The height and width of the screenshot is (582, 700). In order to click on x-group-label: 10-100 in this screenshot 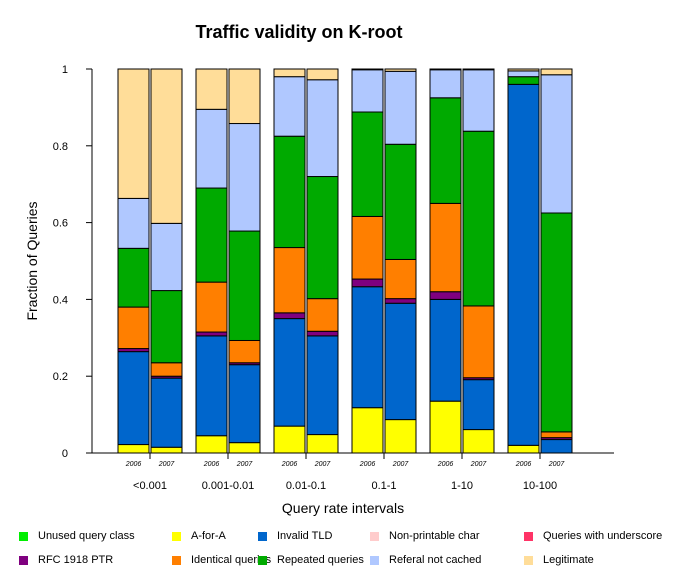, I will do `click(540, 486)`.